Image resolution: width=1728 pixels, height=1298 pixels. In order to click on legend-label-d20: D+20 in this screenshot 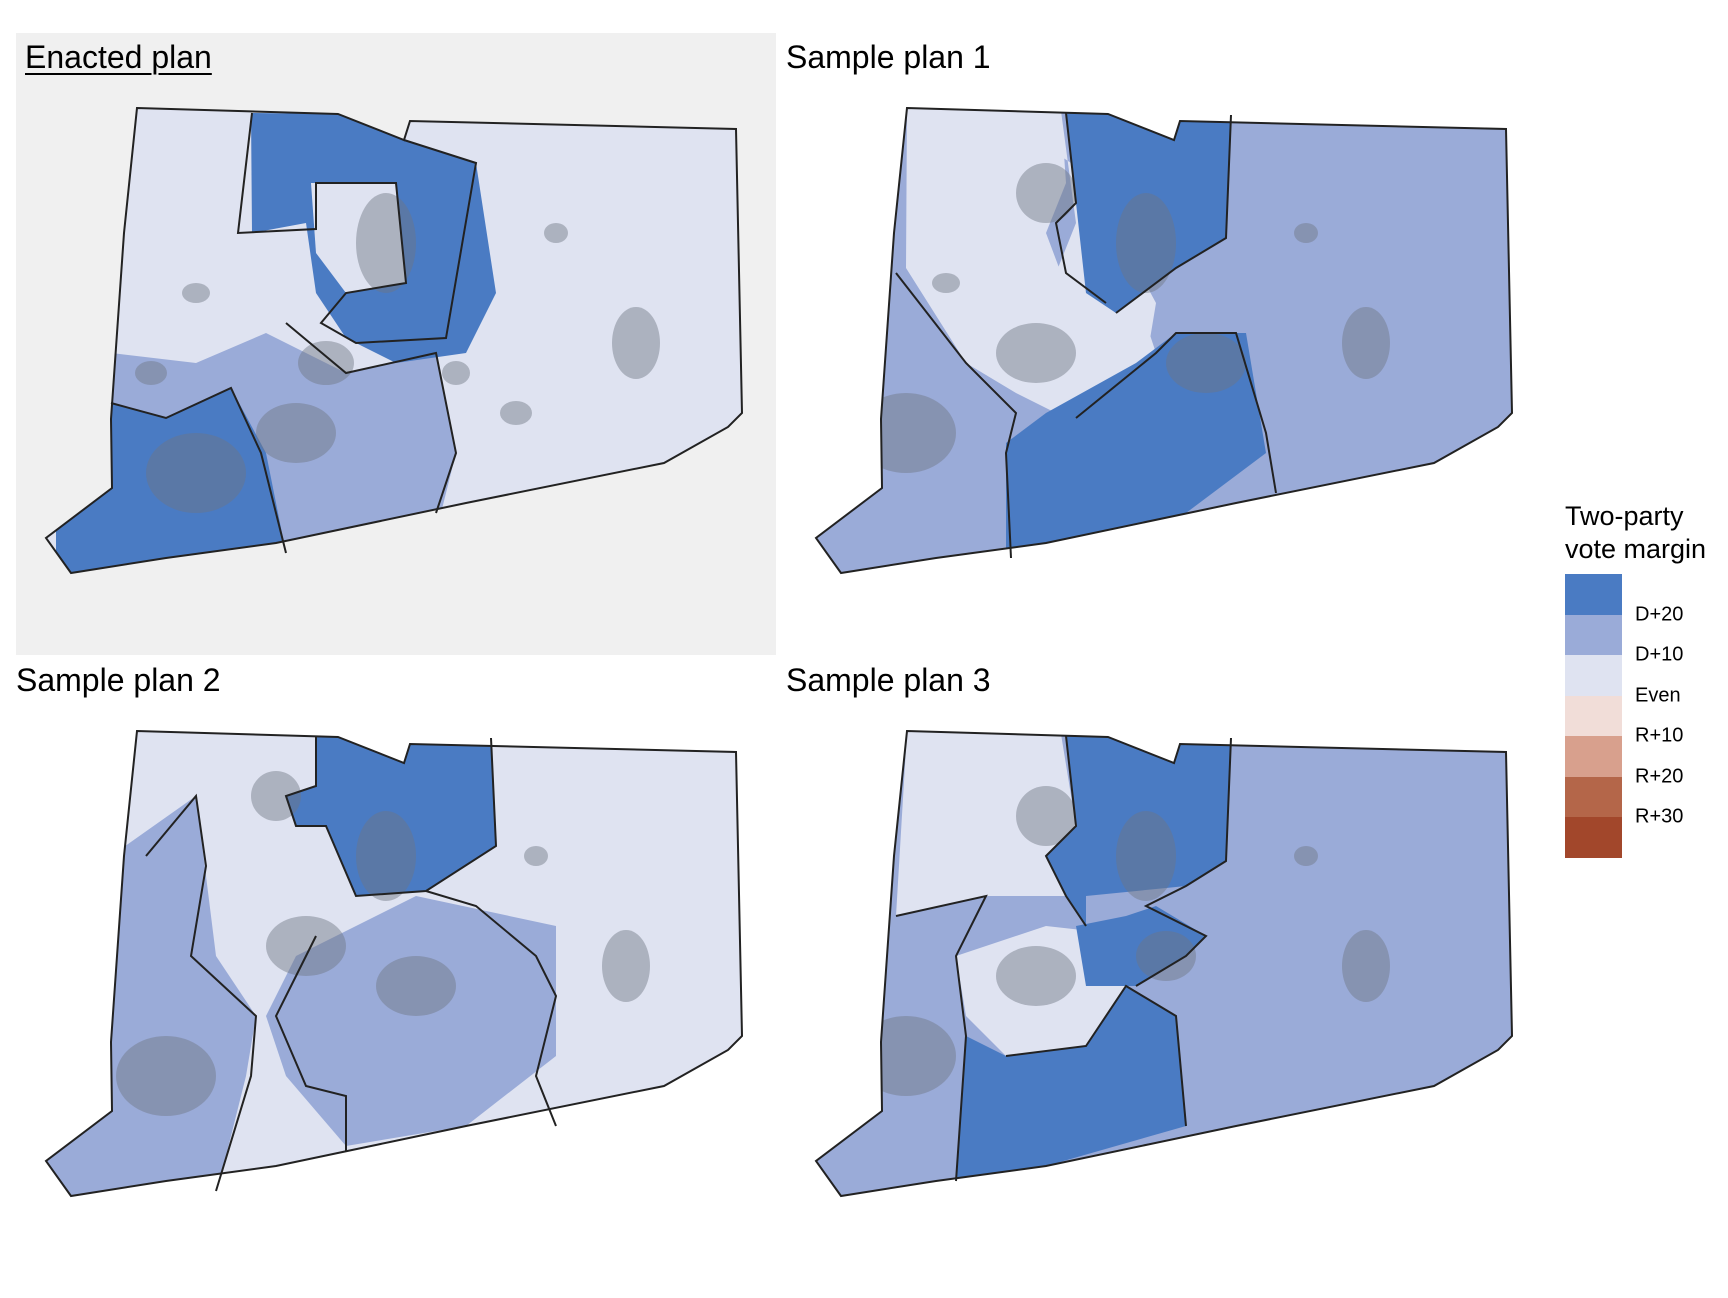, I will do `click(1659, 614)`.